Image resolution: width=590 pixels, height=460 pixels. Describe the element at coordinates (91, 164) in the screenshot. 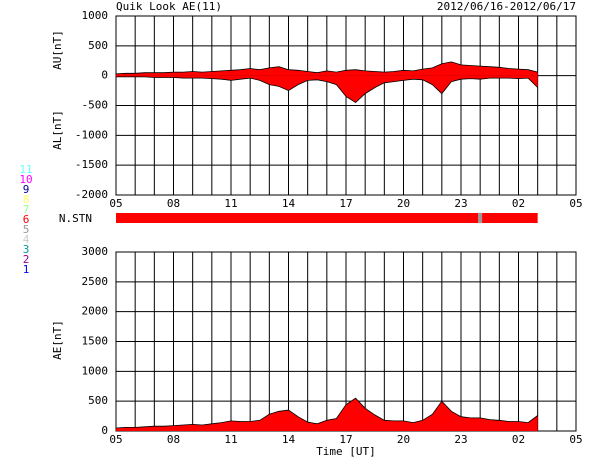

I see `y-tick-label: -1500` at that location.